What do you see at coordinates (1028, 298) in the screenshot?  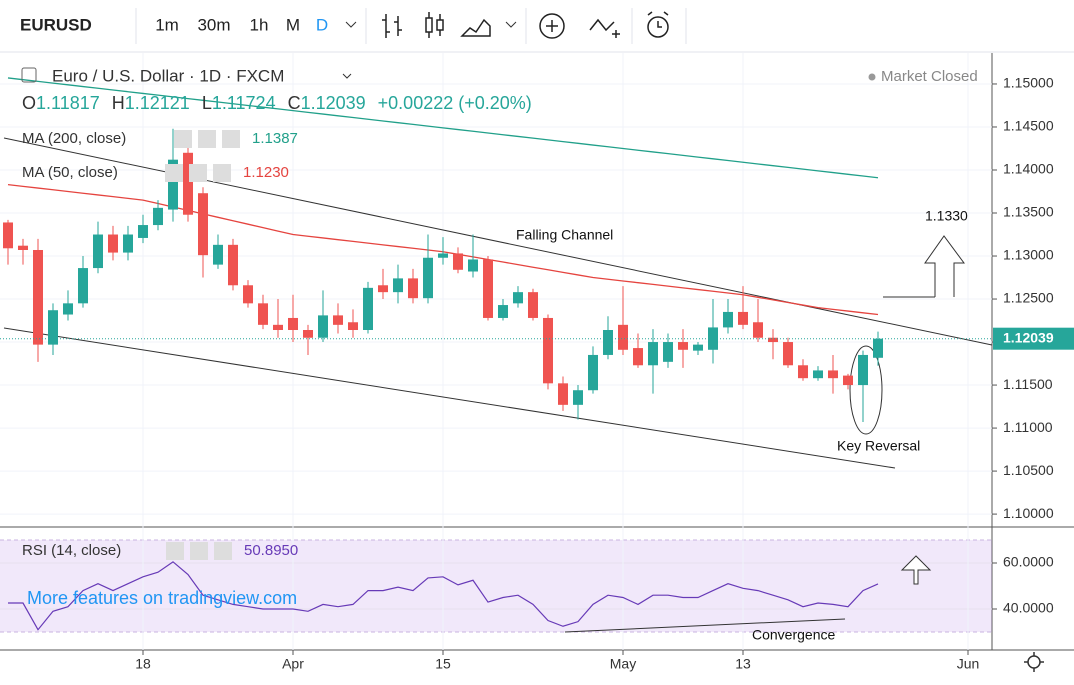 I see `y-tick-label: 1.12500` at bounding box center [1028, 298].